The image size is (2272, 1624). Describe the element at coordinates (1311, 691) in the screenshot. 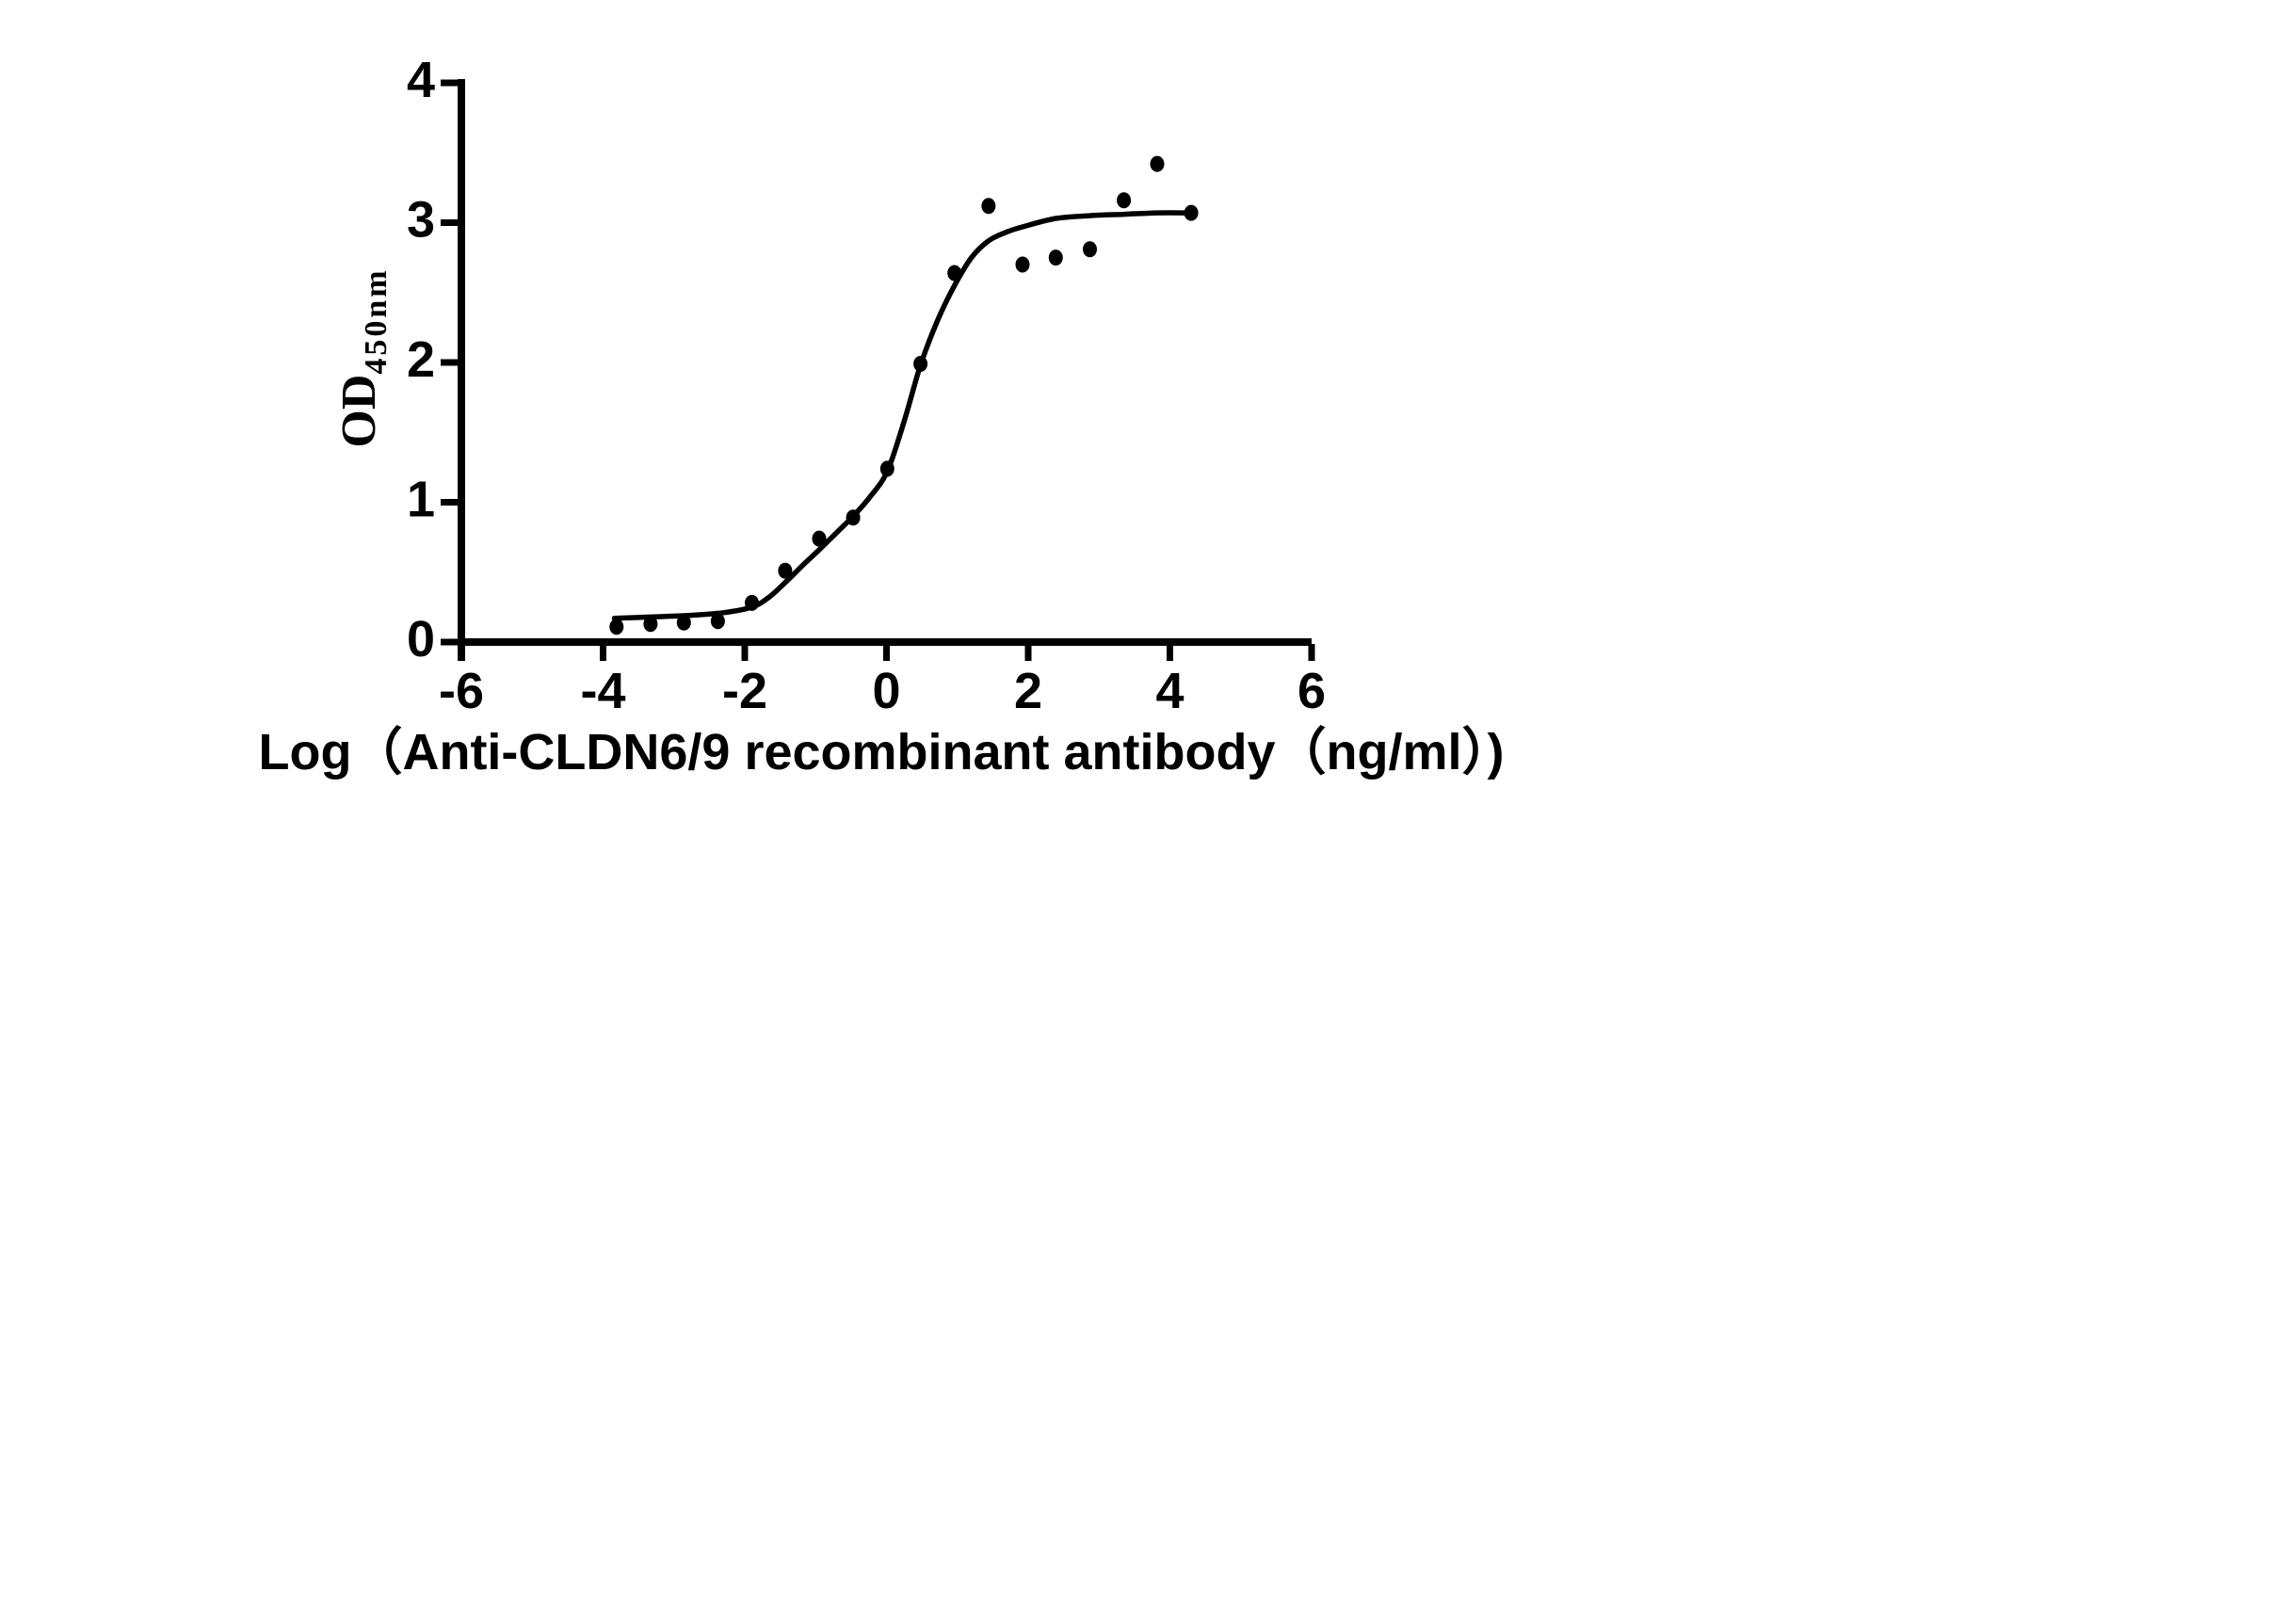

I see `x-tick-label: 6` at that location.